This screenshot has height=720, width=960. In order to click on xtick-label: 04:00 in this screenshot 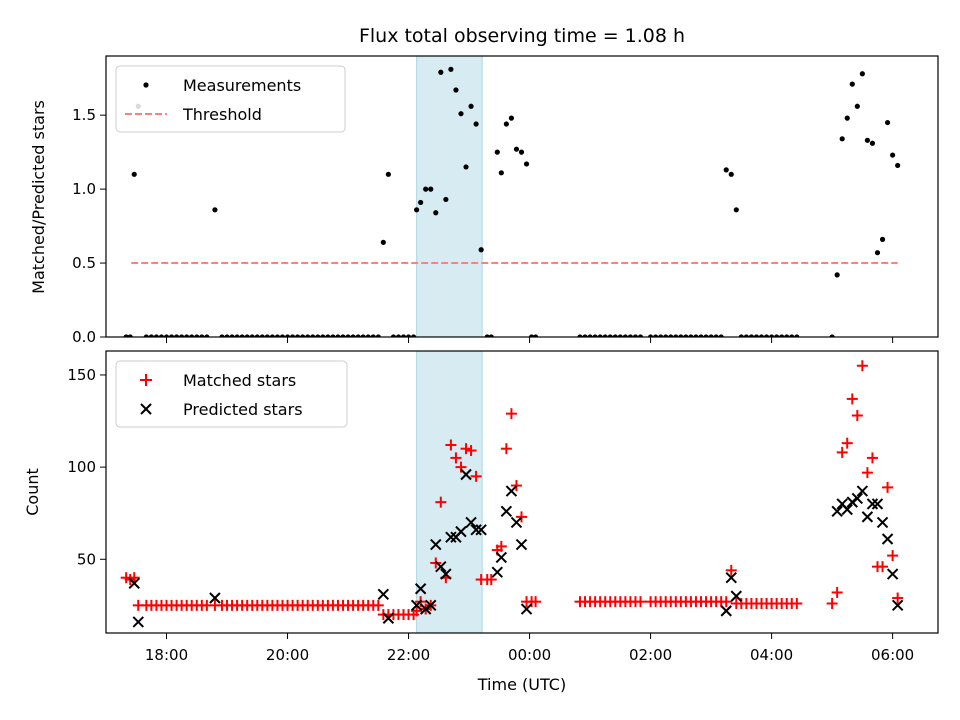, I will do `click(771, 655)`.